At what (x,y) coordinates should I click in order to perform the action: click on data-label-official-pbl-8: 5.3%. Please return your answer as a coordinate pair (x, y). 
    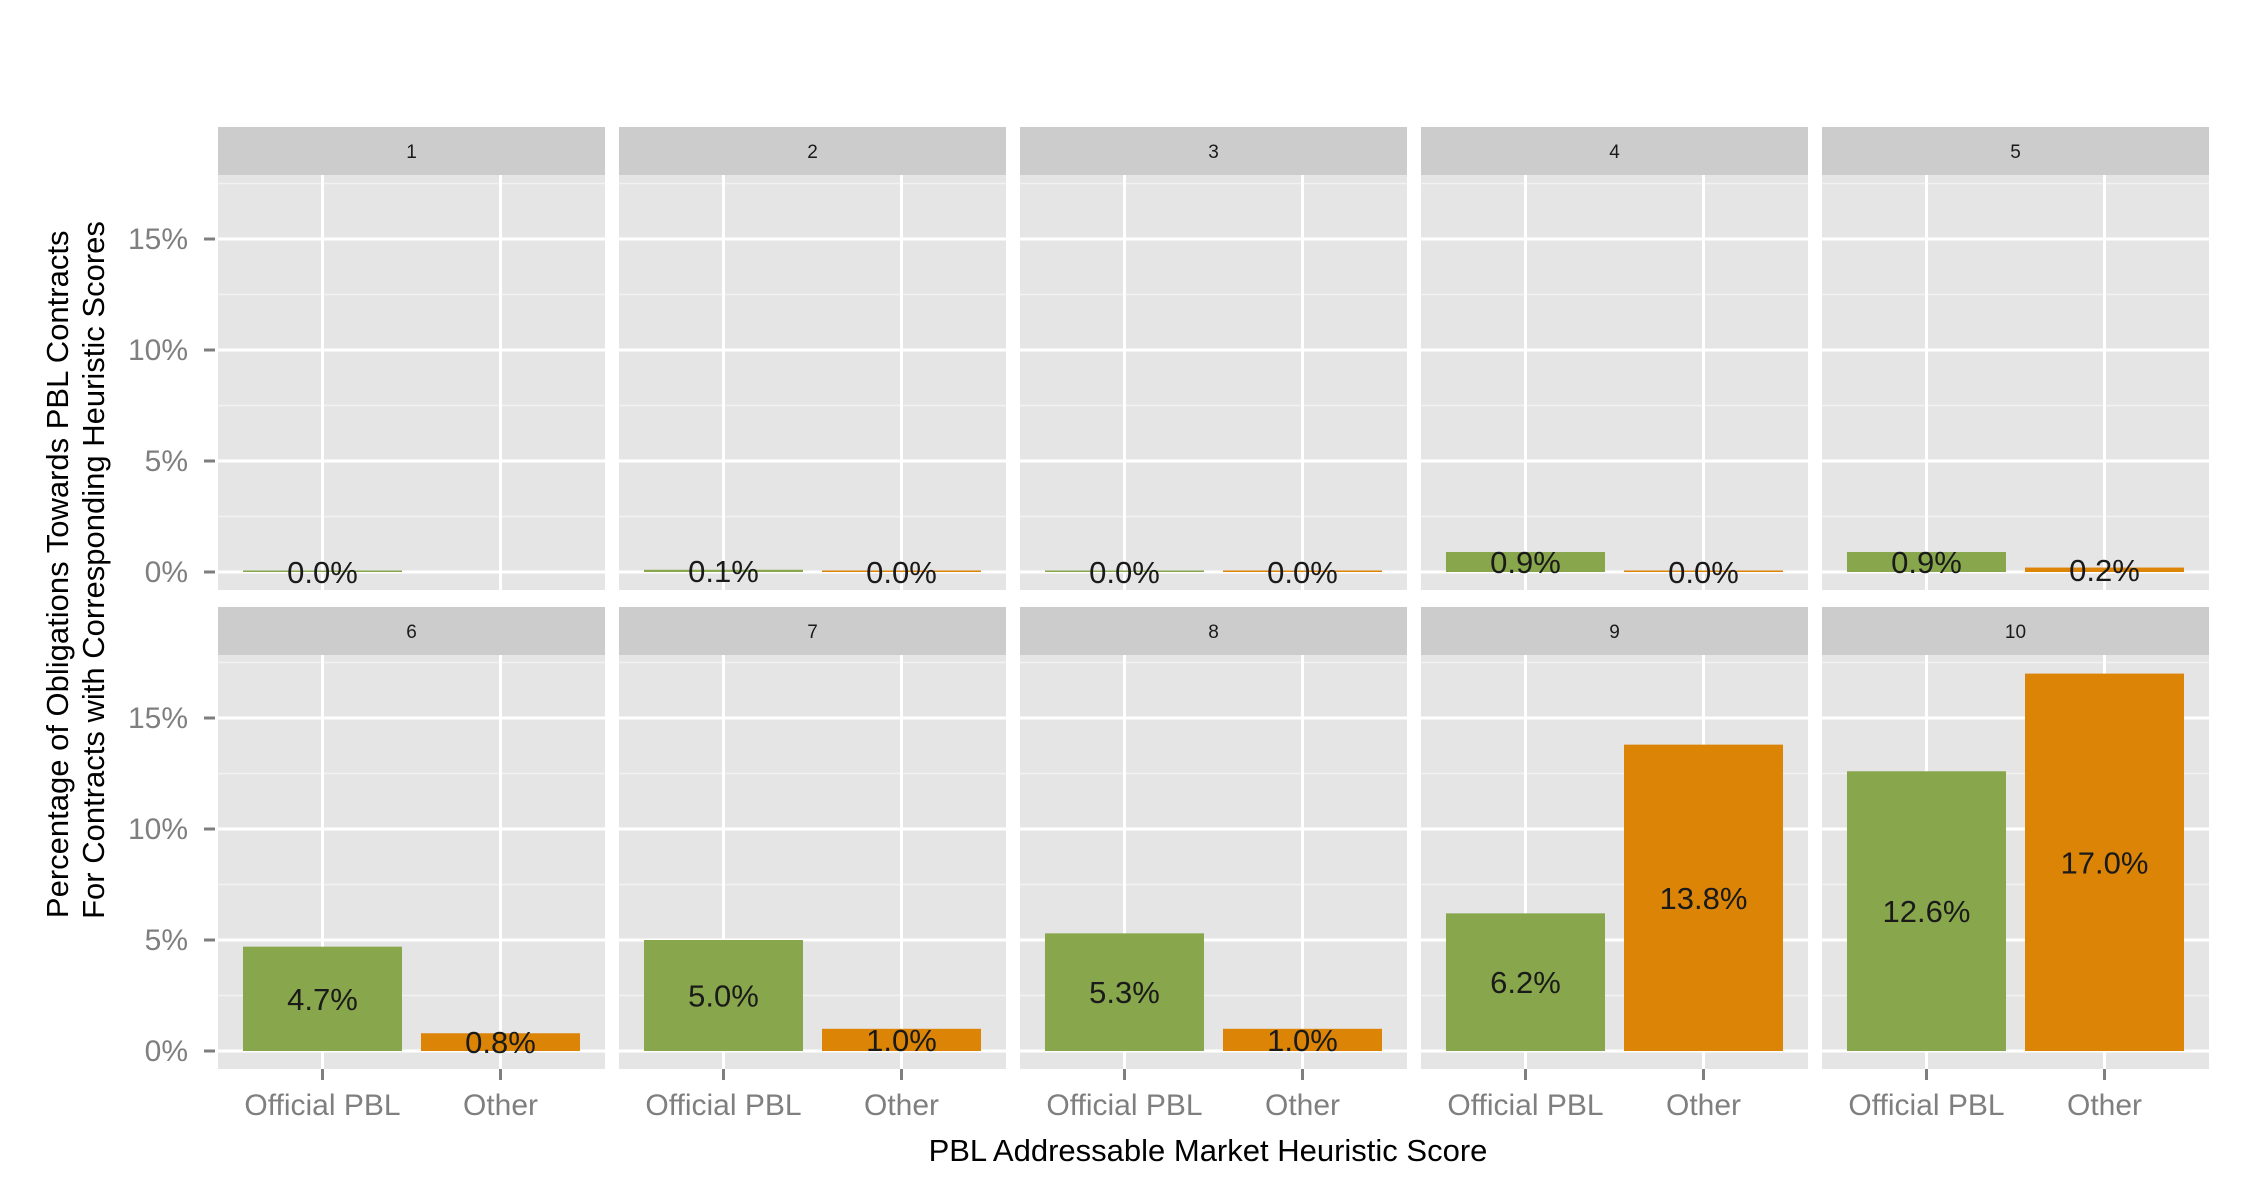
    Looking at the image, I should click on (1124, 992).